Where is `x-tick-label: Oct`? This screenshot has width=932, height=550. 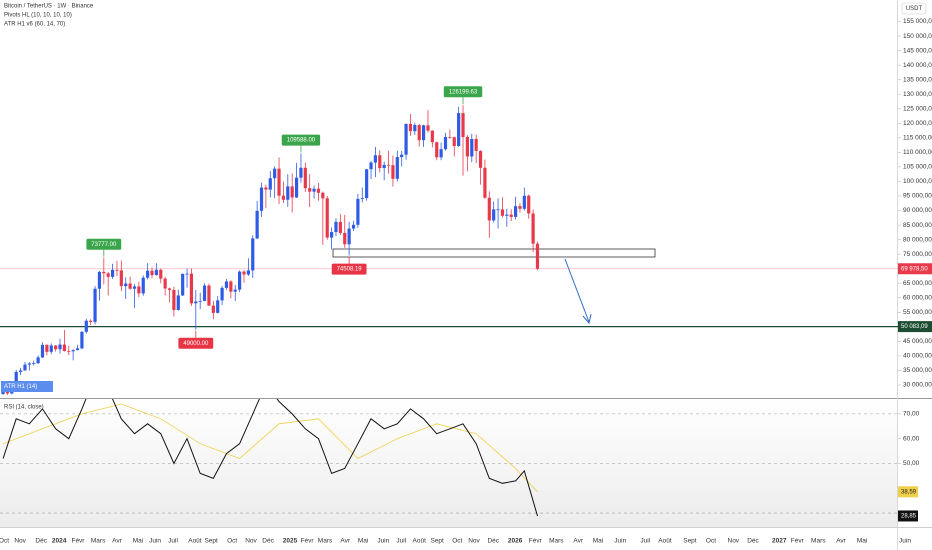
x-tick-label: Oct is located at coordinates (457, 541).